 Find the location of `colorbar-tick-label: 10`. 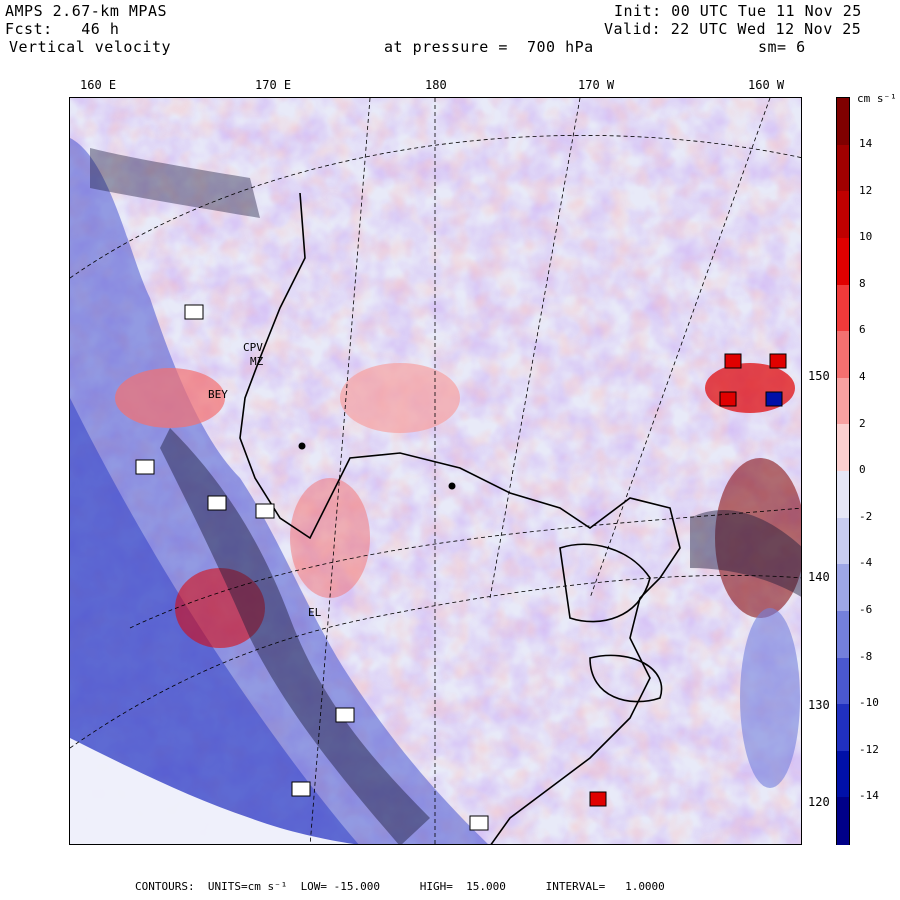

colorbar-tick-label: 10 is located at coordinates (866, 237).